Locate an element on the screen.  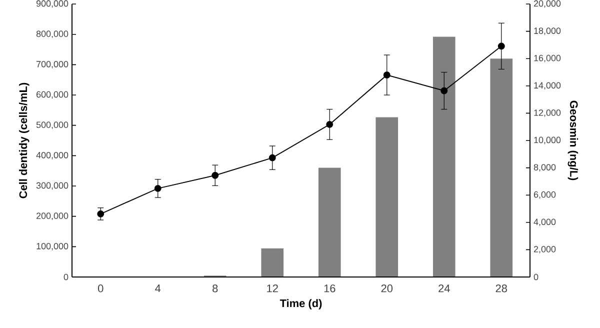
y-tick-label: 0 is located at coordinates (66, 277).